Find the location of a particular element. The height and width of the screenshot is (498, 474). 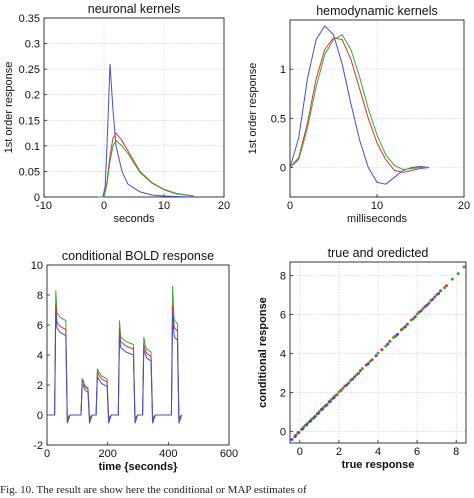

x-tick-label-3: 600 is located at coordinates (229, 454).